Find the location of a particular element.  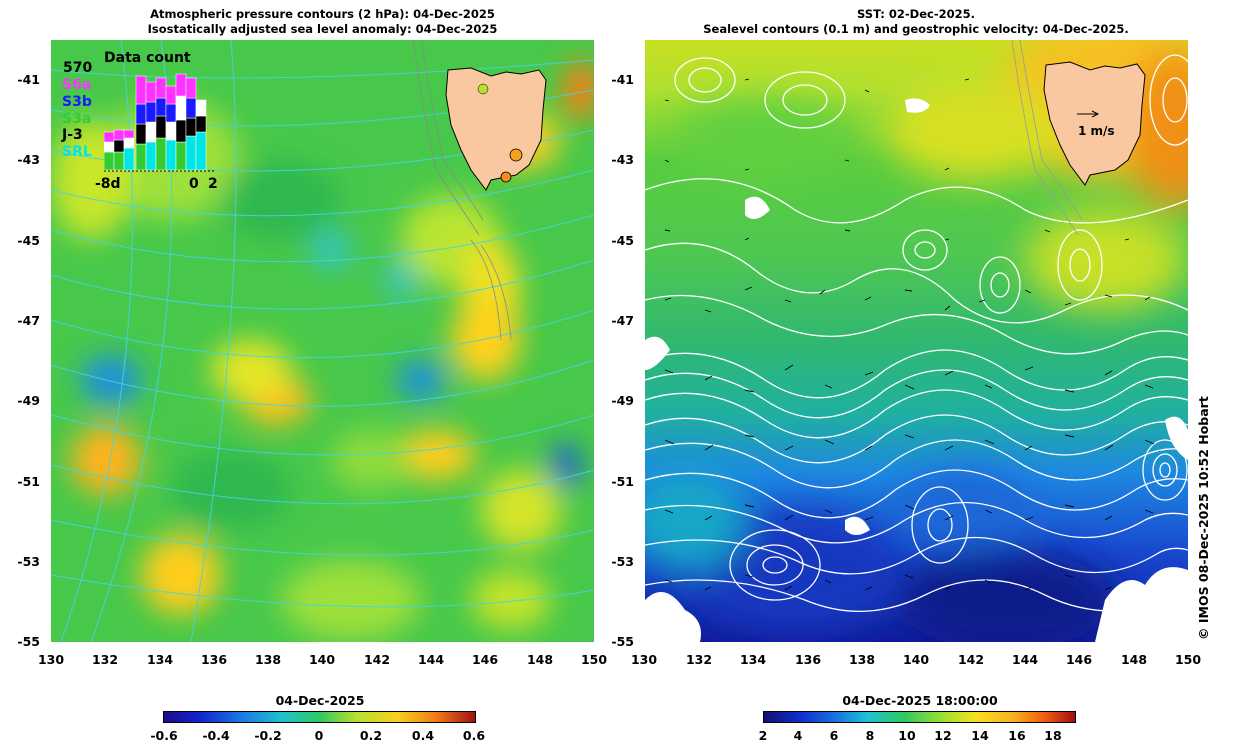

right-colorbar-tick: 18 is located at coordinates (1053, 735).